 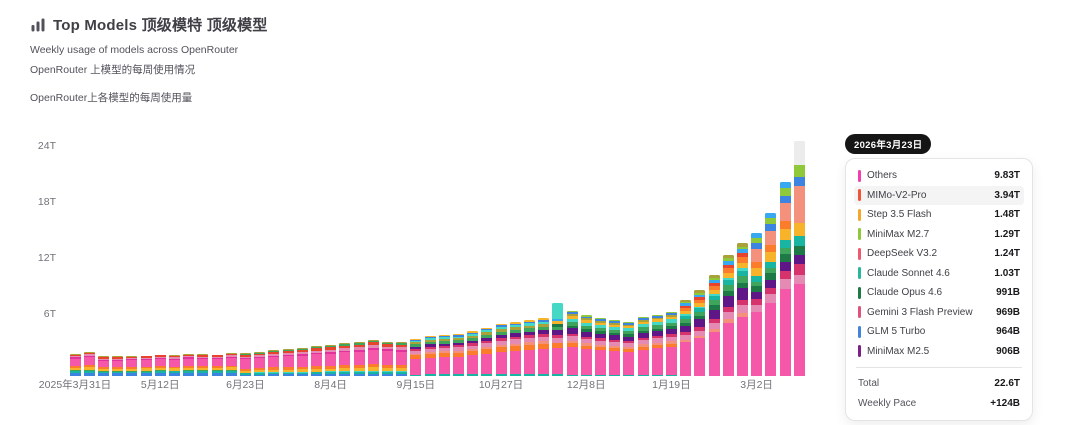 I want to click on bar-segment-skyblue, so click(x=785, y=185).